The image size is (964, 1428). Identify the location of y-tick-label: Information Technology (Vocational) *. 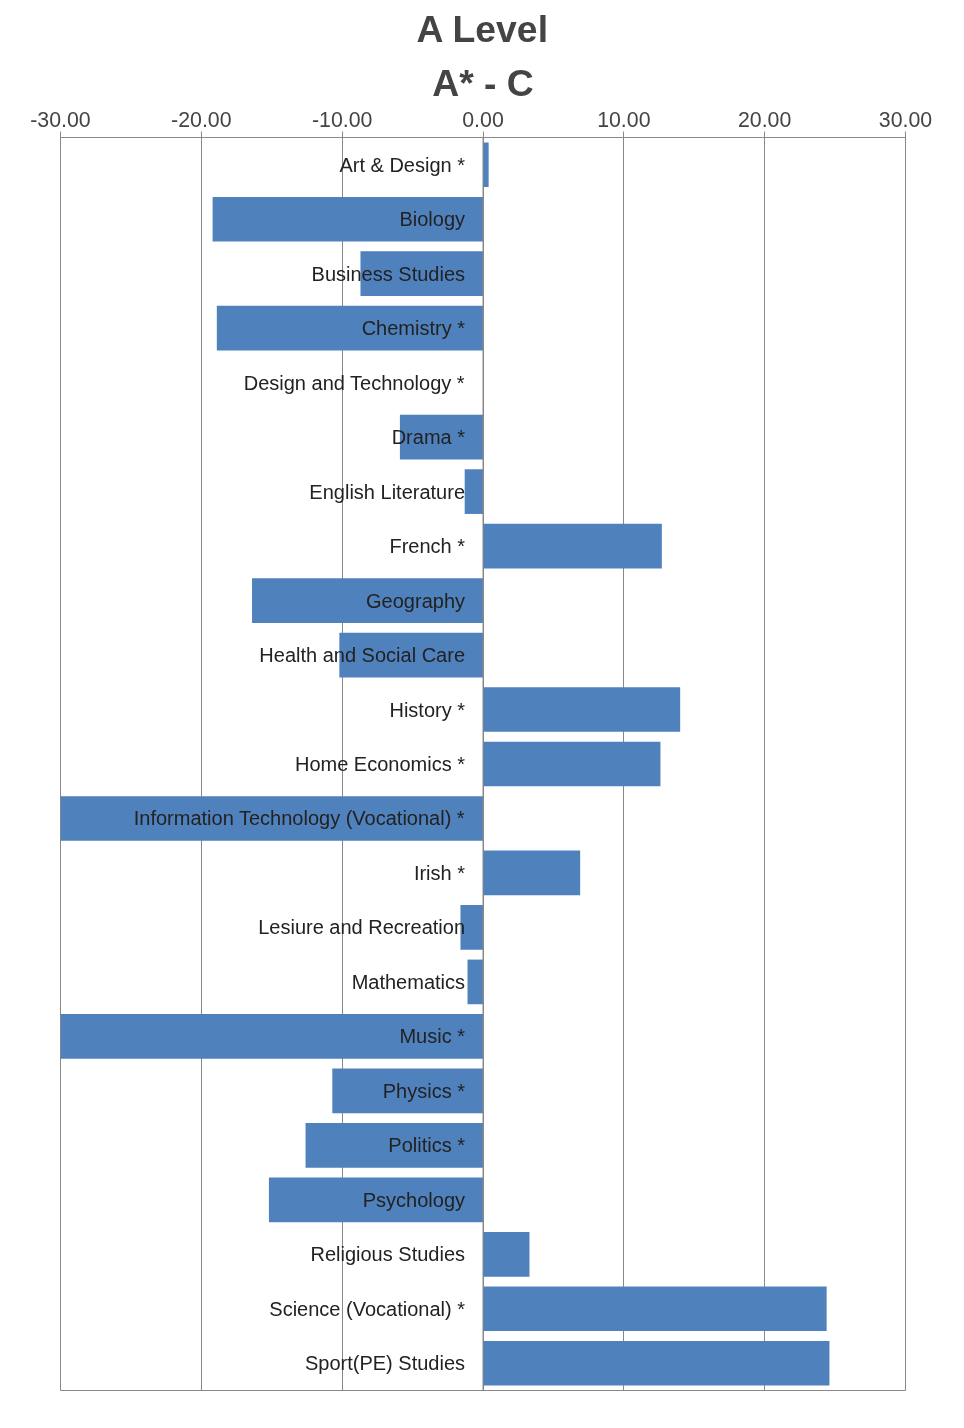
(299, 818).